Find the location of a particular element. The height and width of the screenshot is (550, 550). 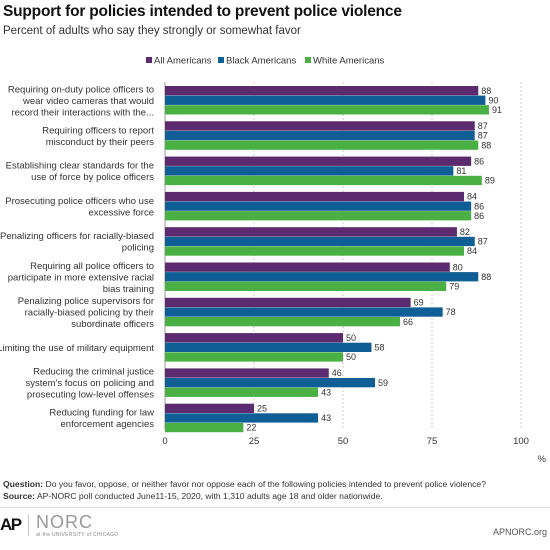

norc-logo-text: NORC is located at coordinates (64, 522).